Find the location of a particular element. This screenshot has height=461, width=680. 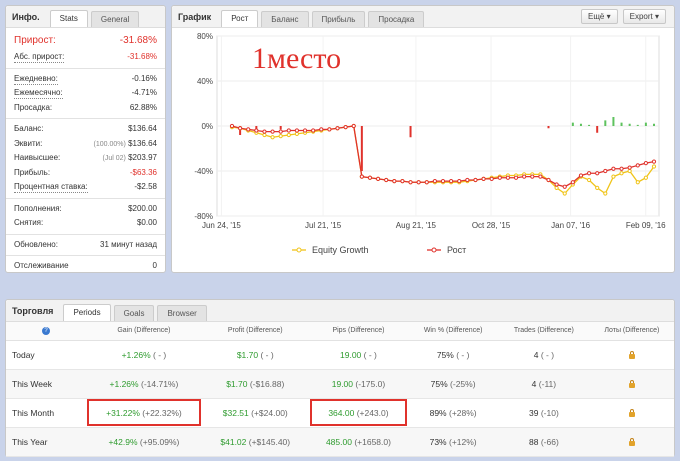

x-tick-label: Jun 24, '15 is located at coordinates (221, 225).